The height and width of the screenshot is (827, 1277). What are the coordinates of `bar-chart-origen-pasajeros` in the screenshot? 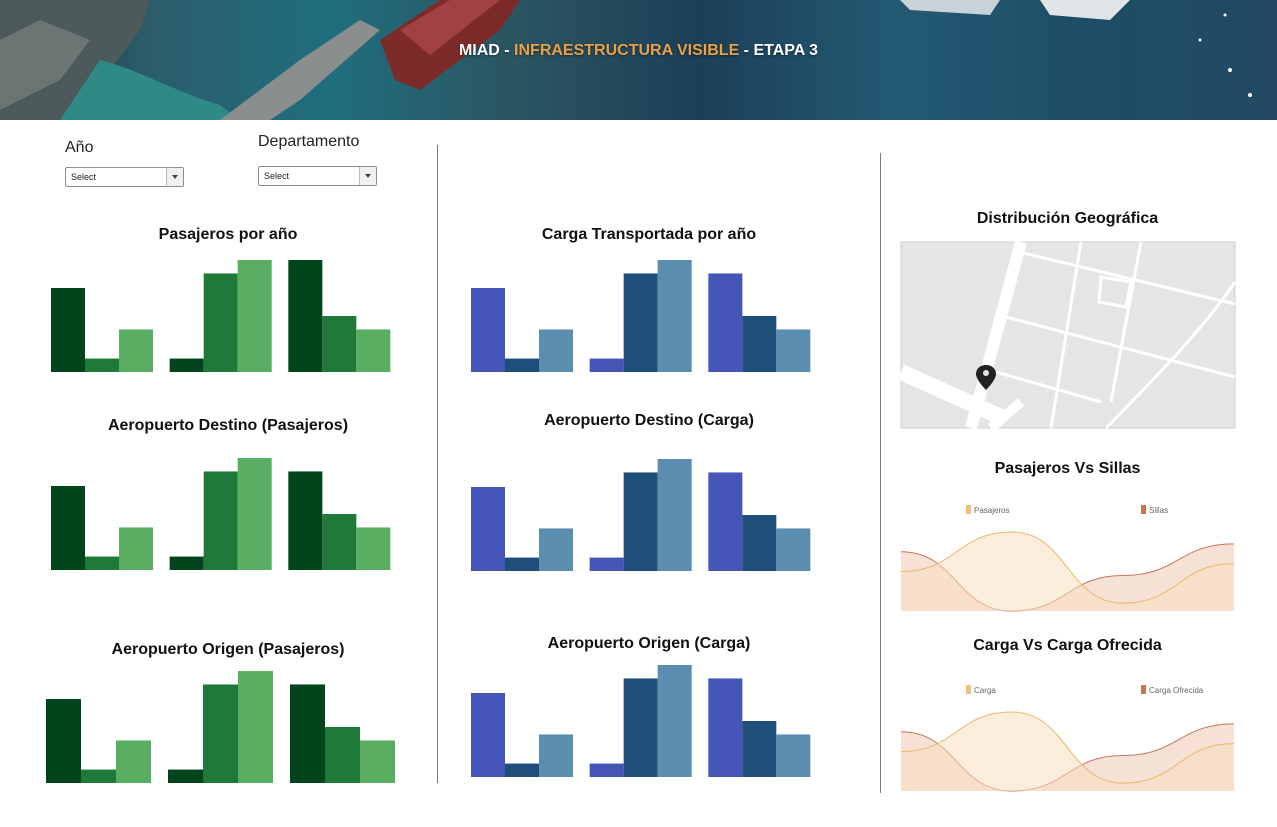 It's located at (220, 727).